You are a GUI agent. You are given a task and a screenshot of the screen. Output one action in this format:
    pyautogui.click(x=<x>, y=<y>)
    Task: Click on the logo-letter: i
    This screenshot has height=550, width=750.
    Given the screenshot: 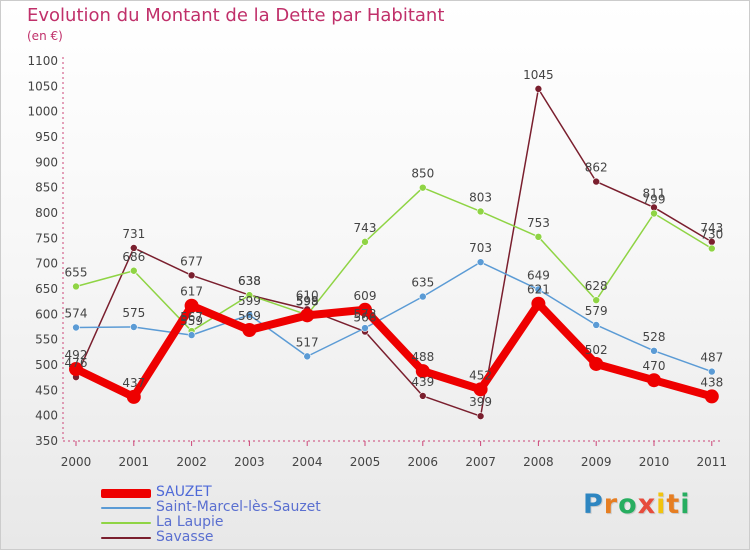 What is the action you would take?
    pyautogui.click(x=685, y=504)
    